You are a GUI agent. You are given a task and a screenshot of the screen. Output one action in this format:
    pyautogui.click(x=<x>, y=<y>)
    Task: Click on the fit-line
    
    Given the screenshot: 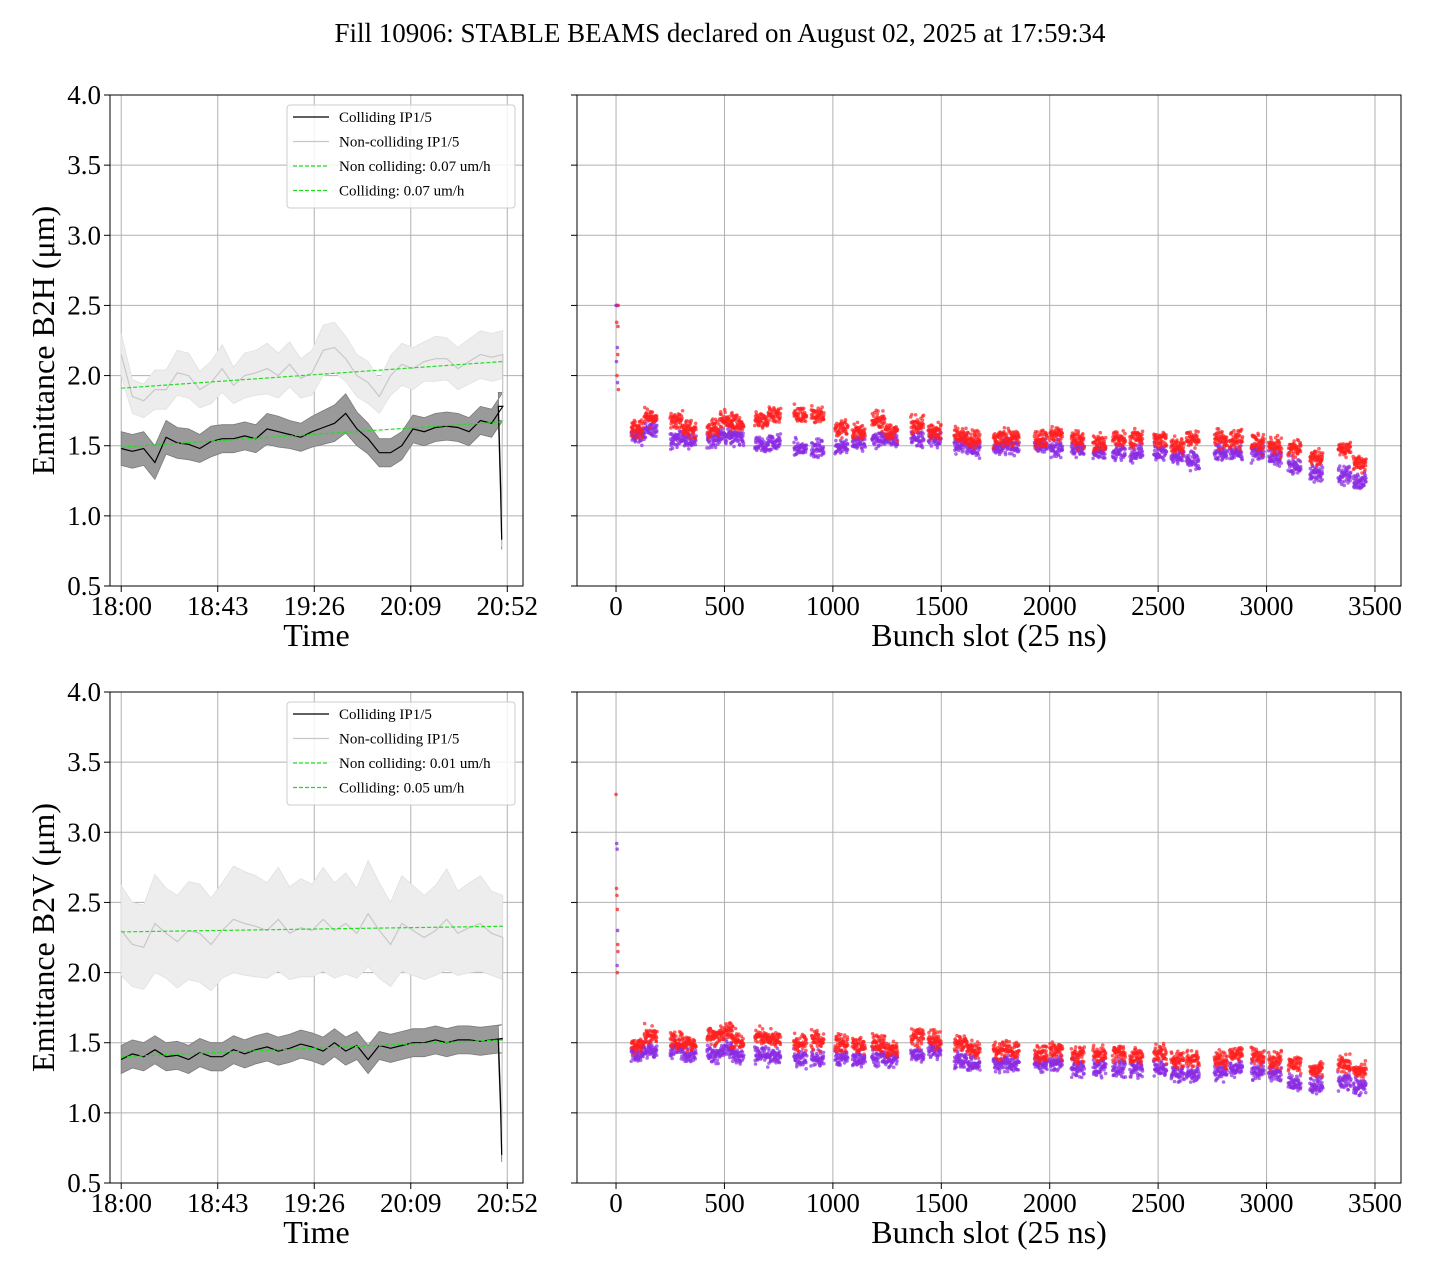 What is the action you would take?
    pyautogui.click(x=312, y=1048)
    